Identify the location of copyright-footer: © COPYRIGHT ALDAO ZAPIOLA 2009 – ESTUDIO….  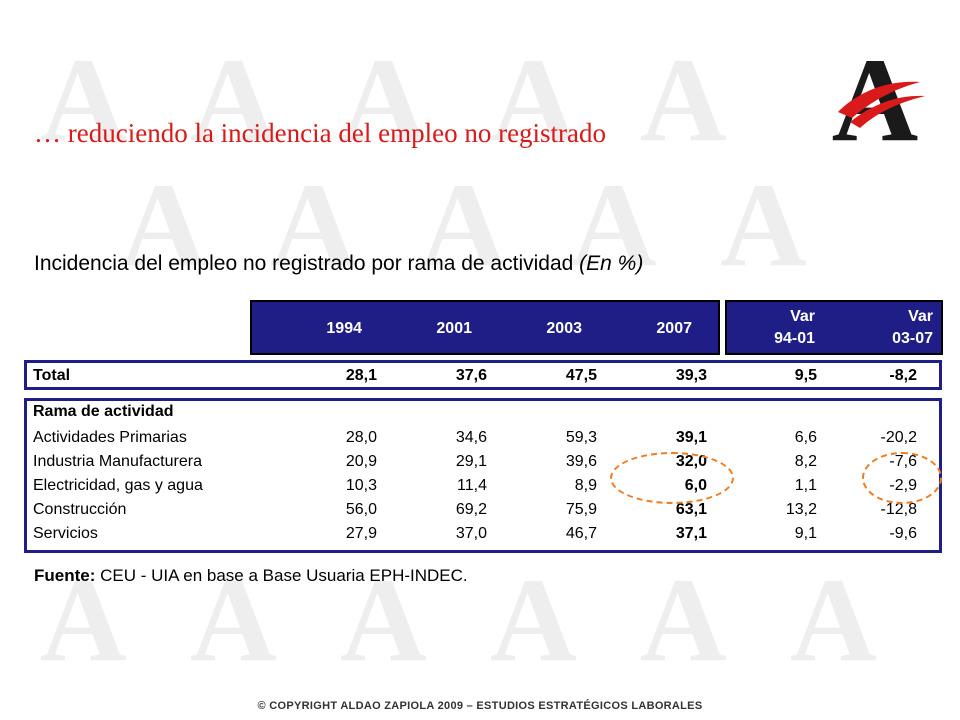
(480, 706).